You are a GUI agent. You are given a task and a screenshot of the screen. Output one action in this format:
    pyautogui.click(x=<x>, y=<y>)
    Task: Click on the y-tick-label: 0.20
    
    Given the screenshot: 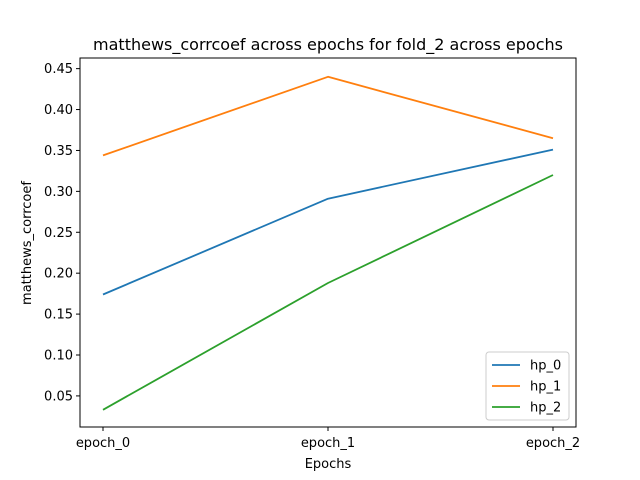 What is the action you would take?
    pyautogui.click(x=58, y=274)
    